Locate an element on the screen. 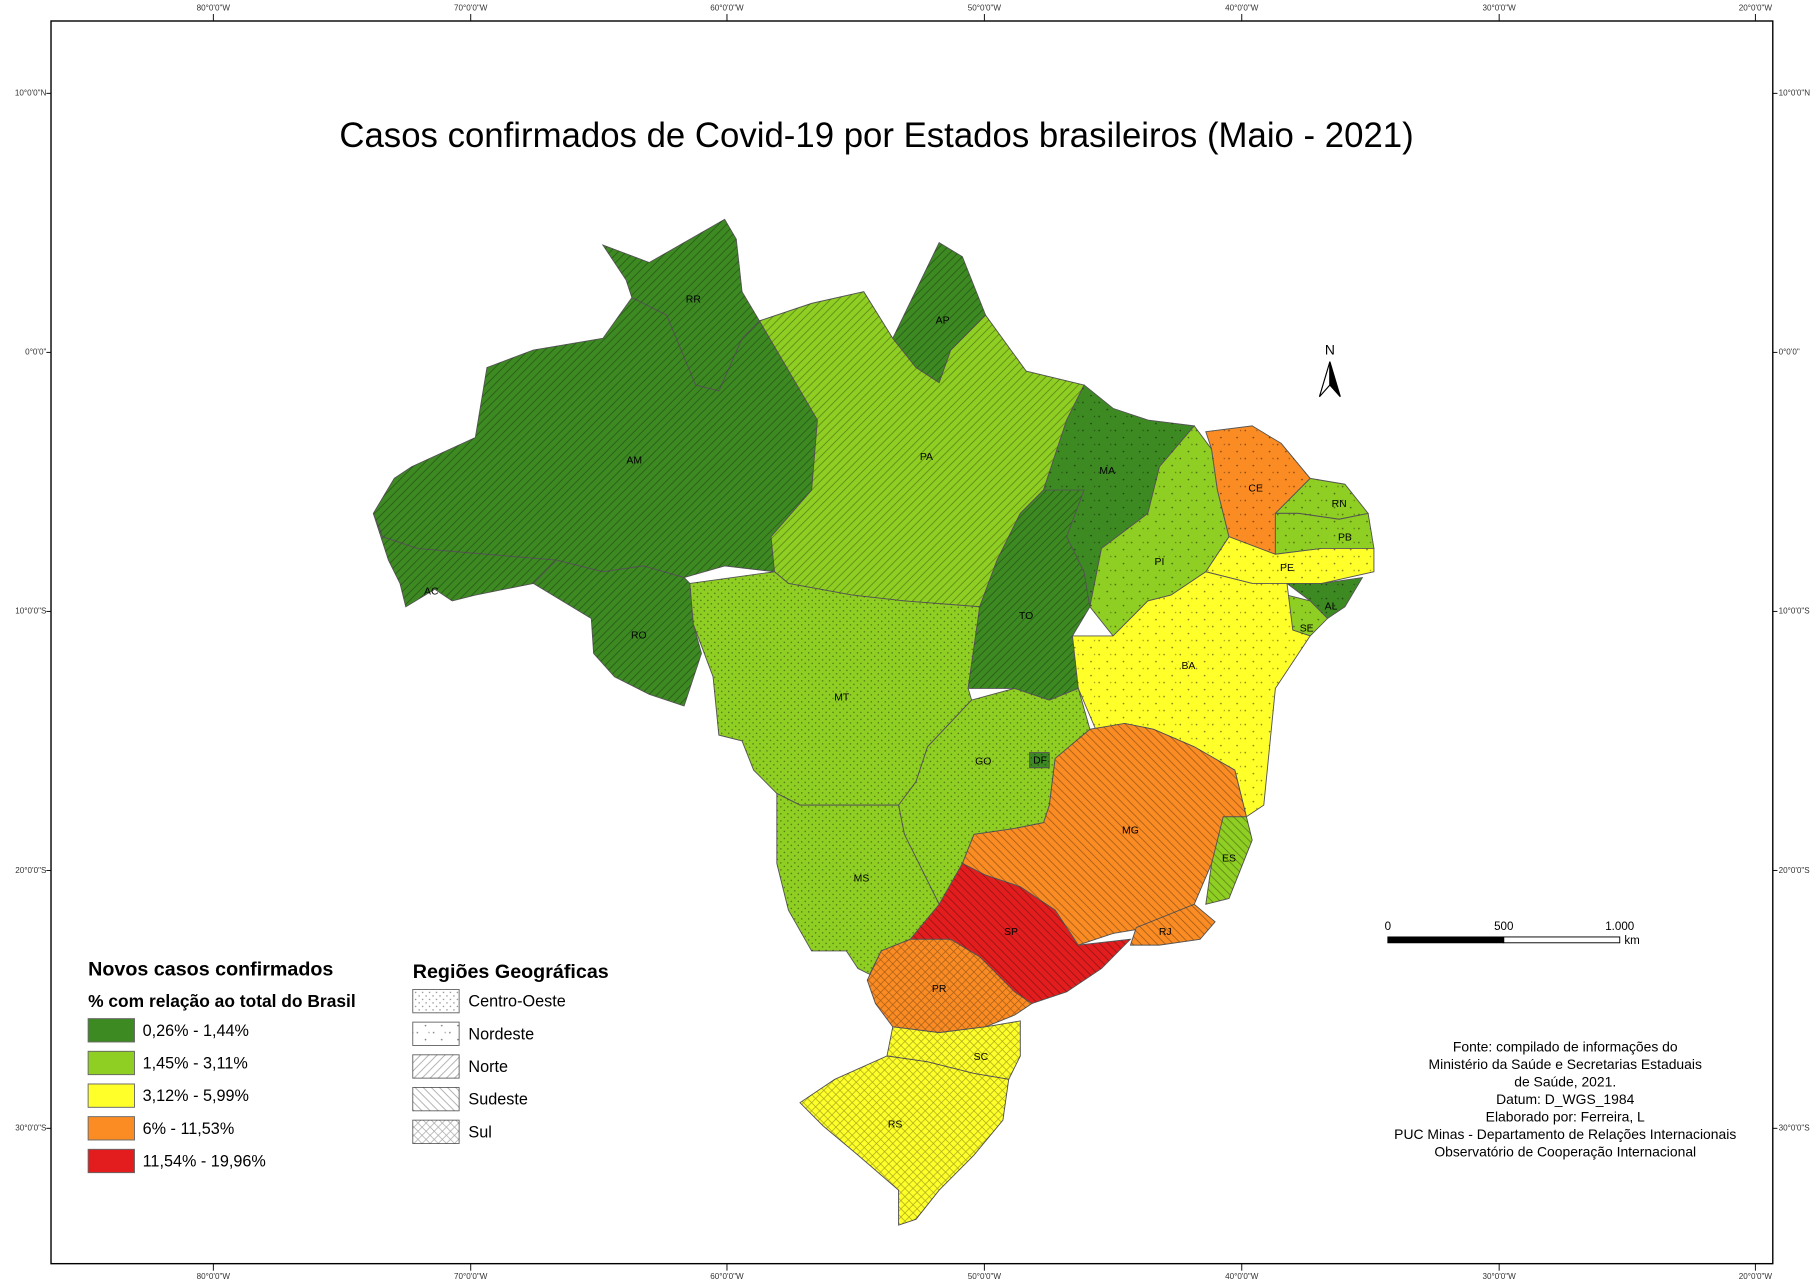 The image size is (1818, 1287). state-label: SE is located at coordinates (1307, 629).